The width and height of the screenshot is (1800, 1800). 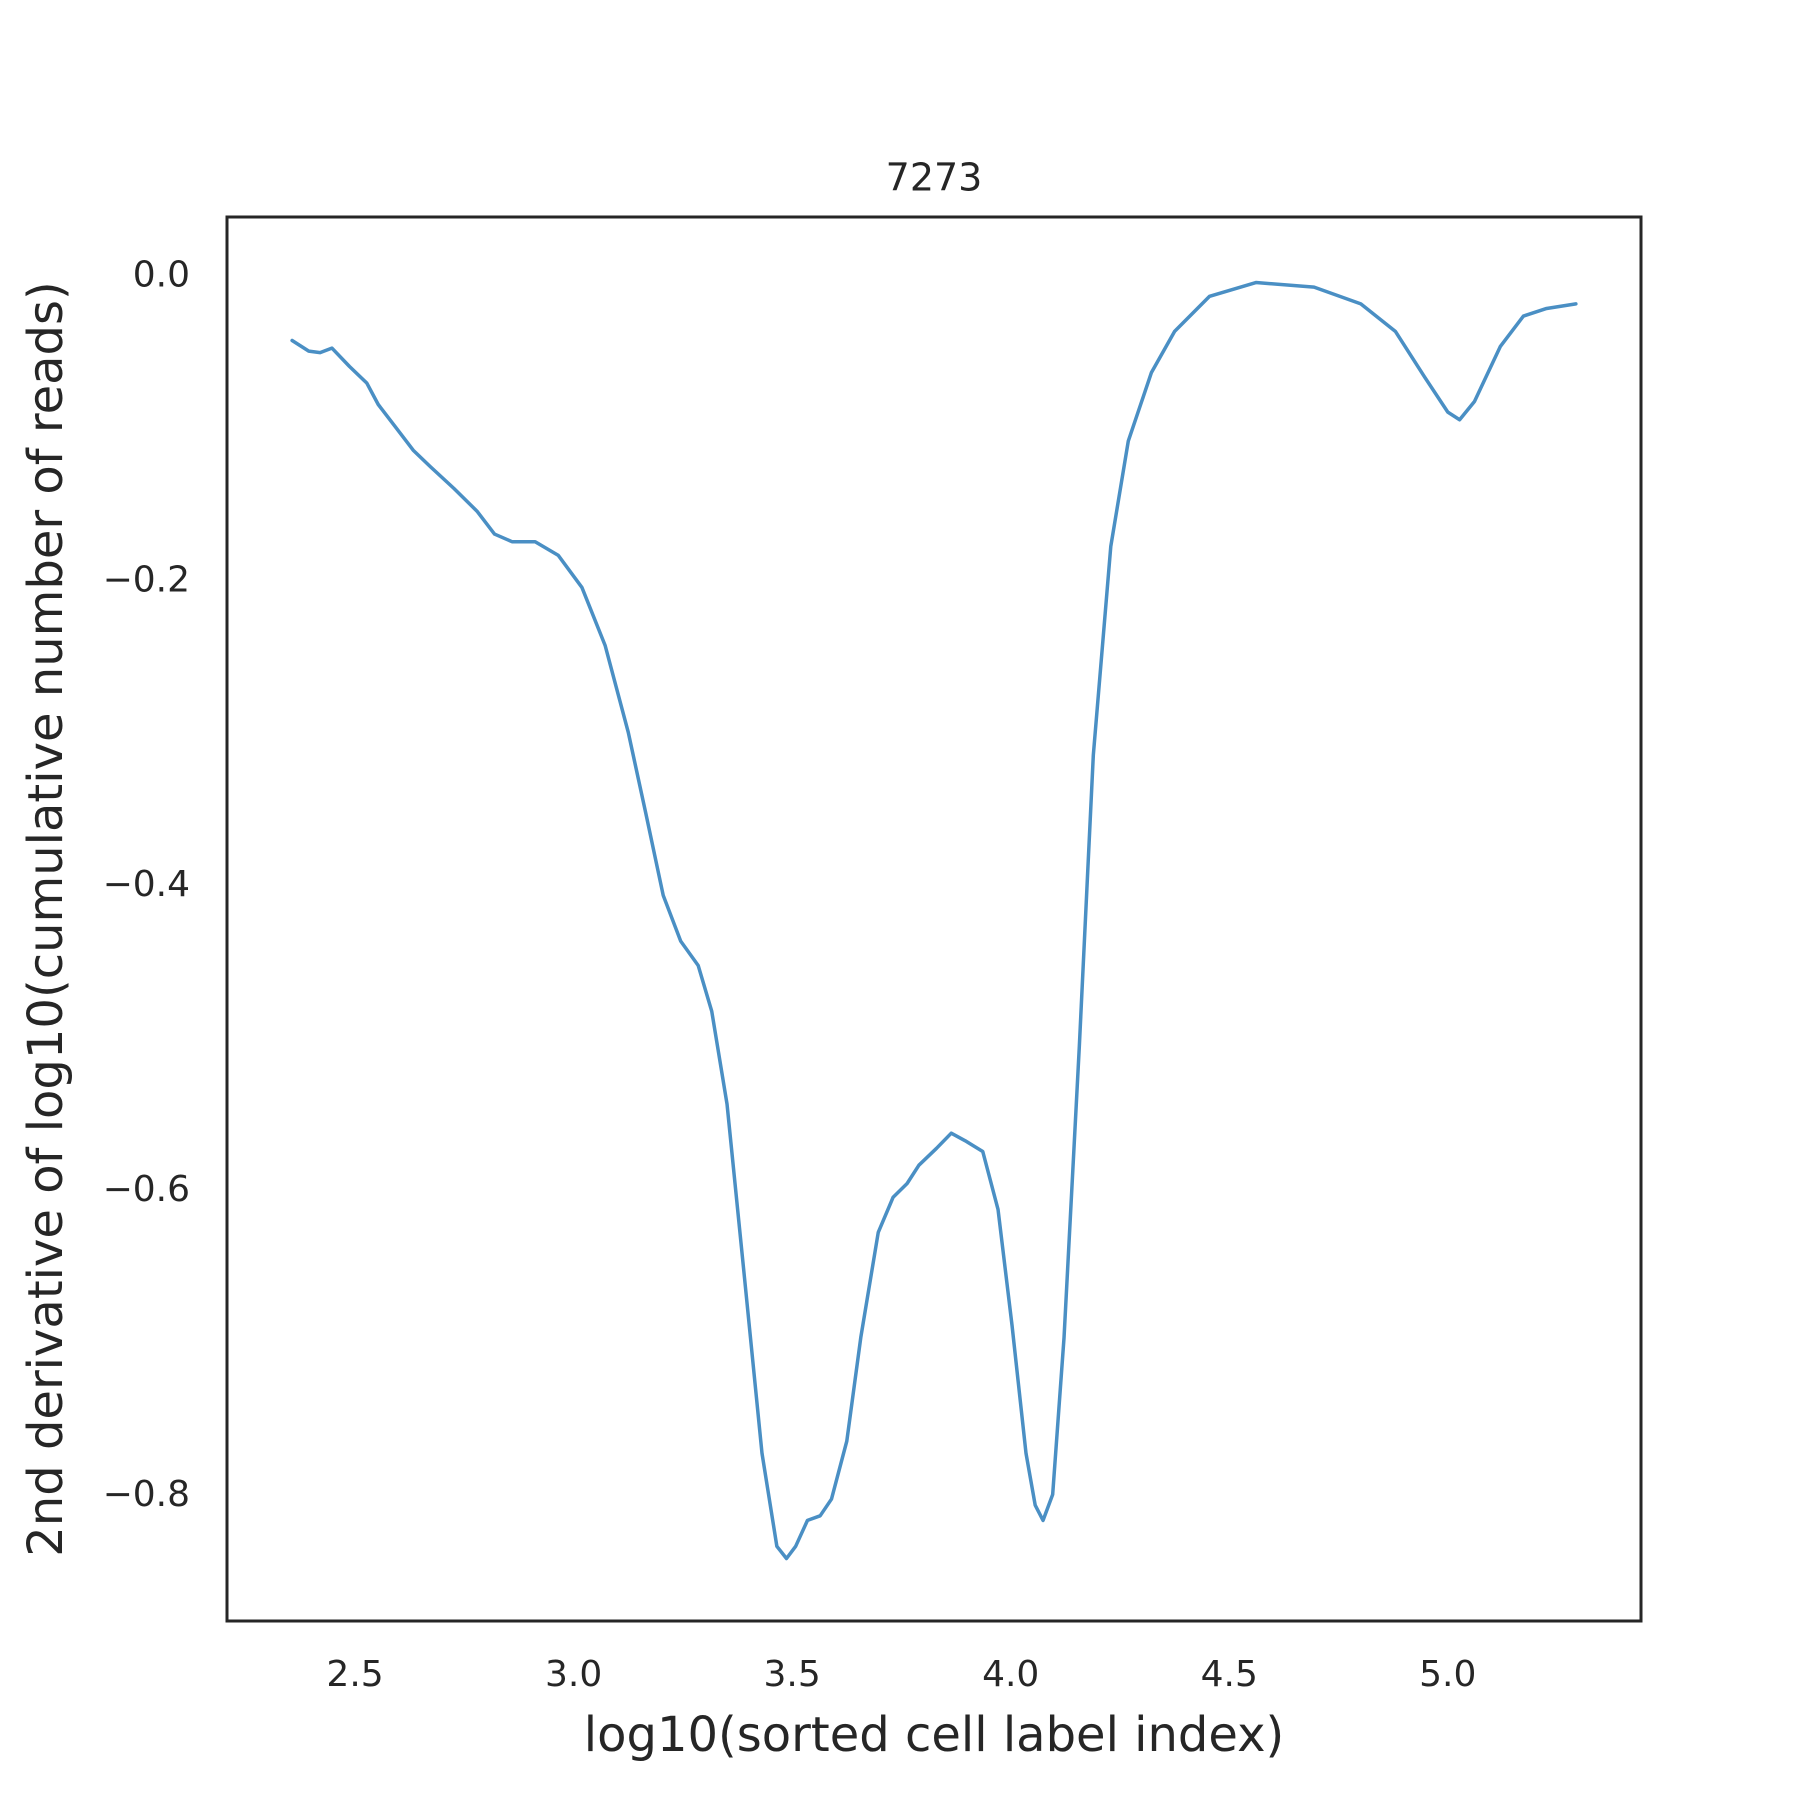 What do you see at coordinates (934, 1735) in the screenshot?
I see `x-axis-label: log10(sorted cell label index)` at bounding box center [934, 1735].